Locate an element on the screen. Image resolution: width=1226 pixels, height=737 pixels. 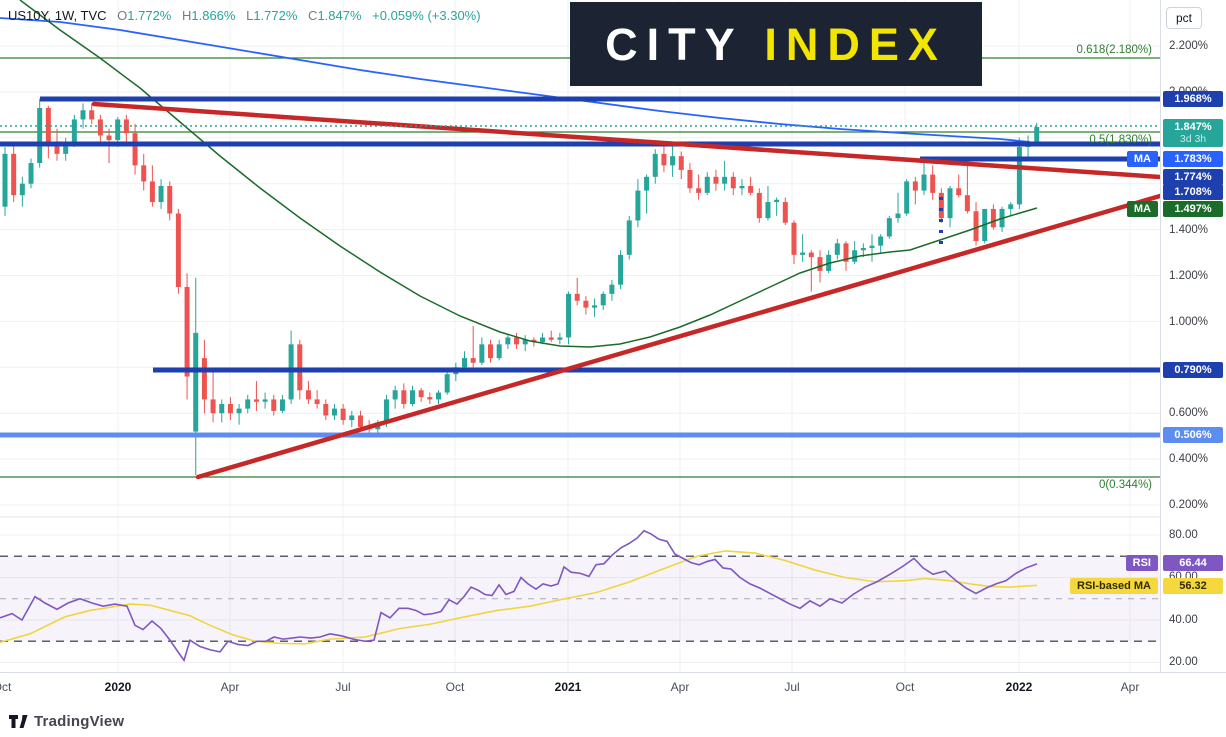
price-badge-1.774%: 1.774% is located at coordinates (1193, 177).